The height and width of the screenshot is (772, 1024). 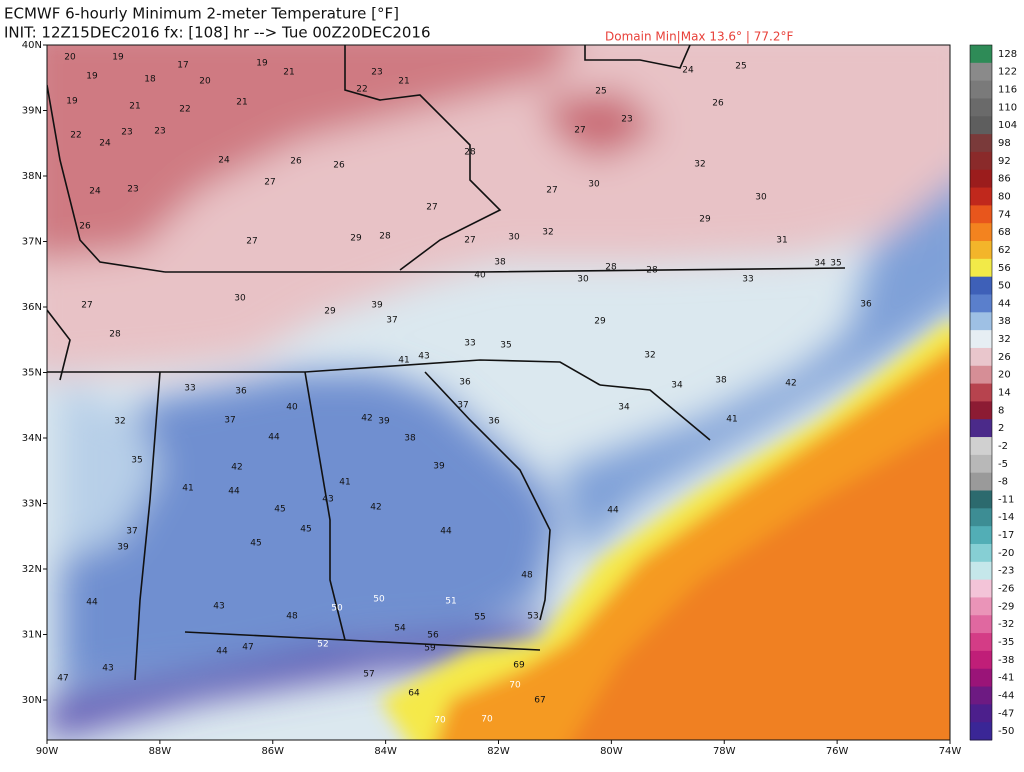 I want to click on station-value: 70, so click(x=487, y=720).